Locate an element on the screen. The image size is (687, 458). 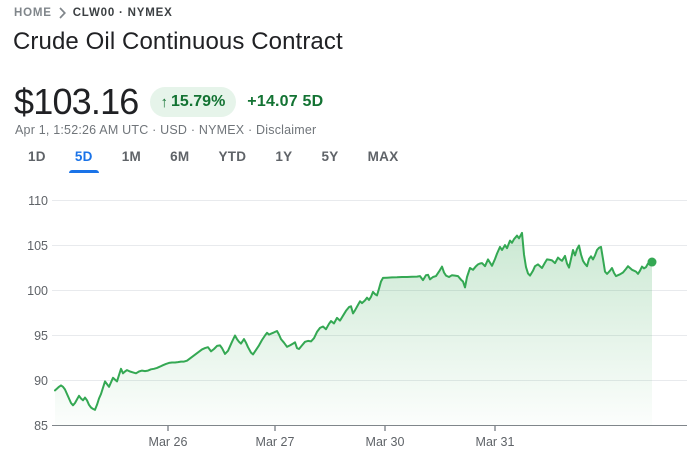
breadcrumb-symbol: CLW00 · NYMEX is located at coordinates (122, 13).